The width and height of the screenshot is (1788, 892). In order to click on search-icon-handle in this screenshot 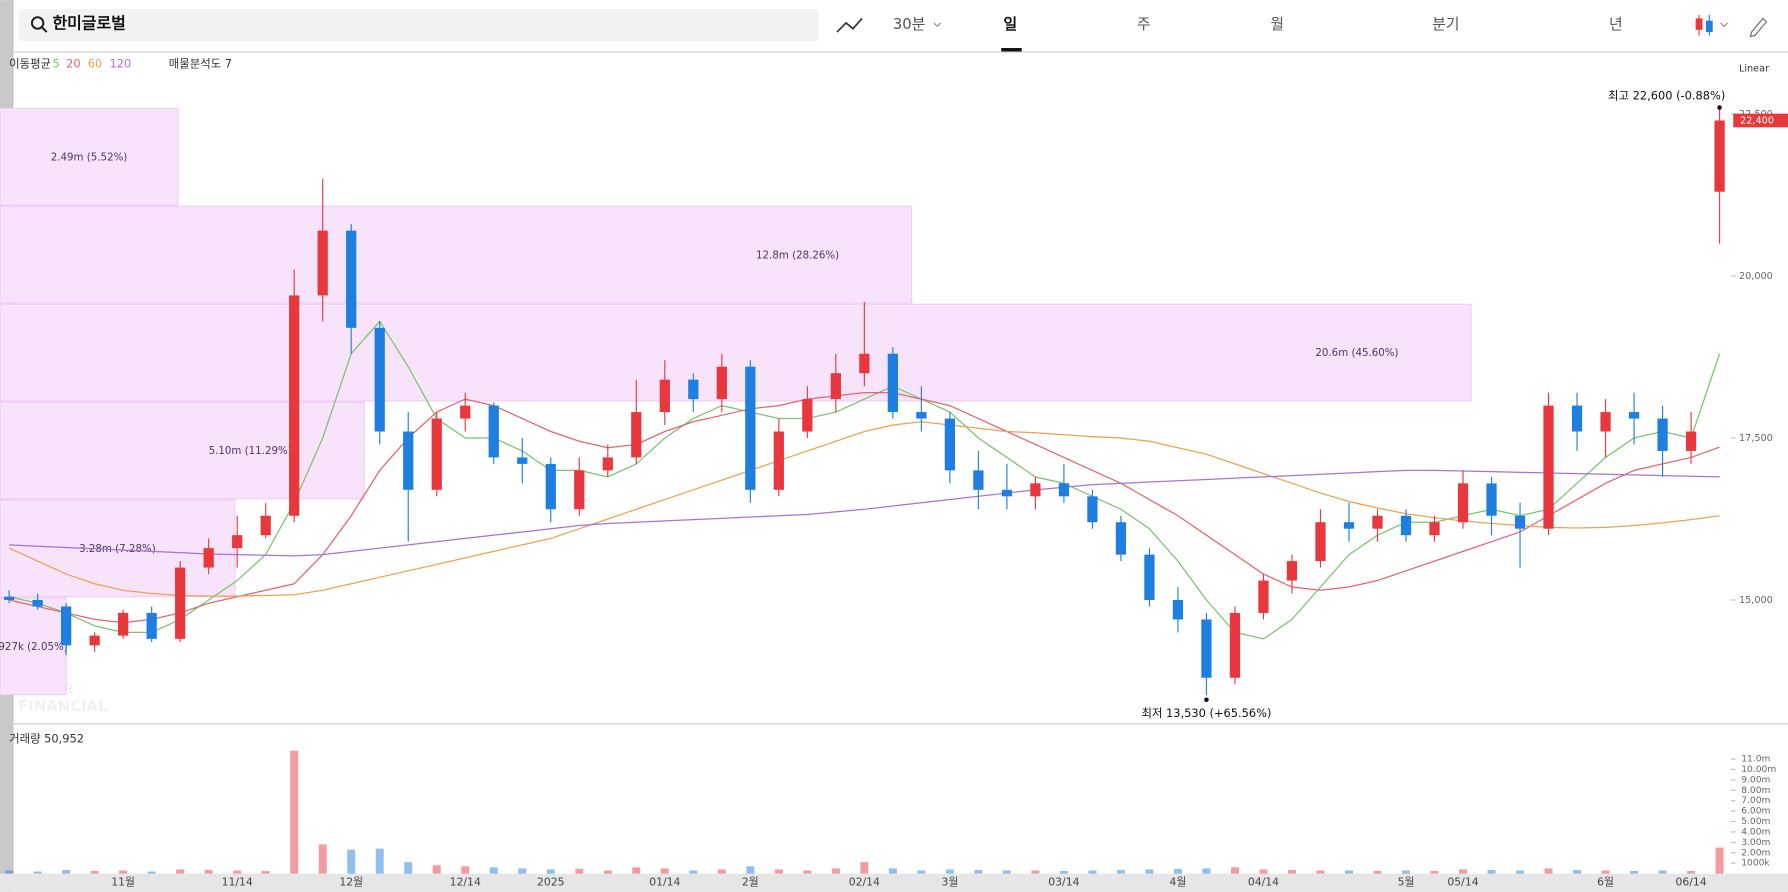, I will do `click(44, 29)`.